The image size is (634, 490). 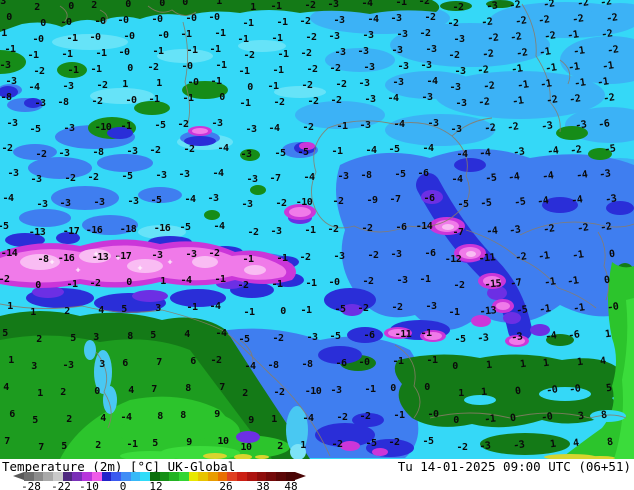 I want to click on temp-value: 7, so click(x=154, y=389).